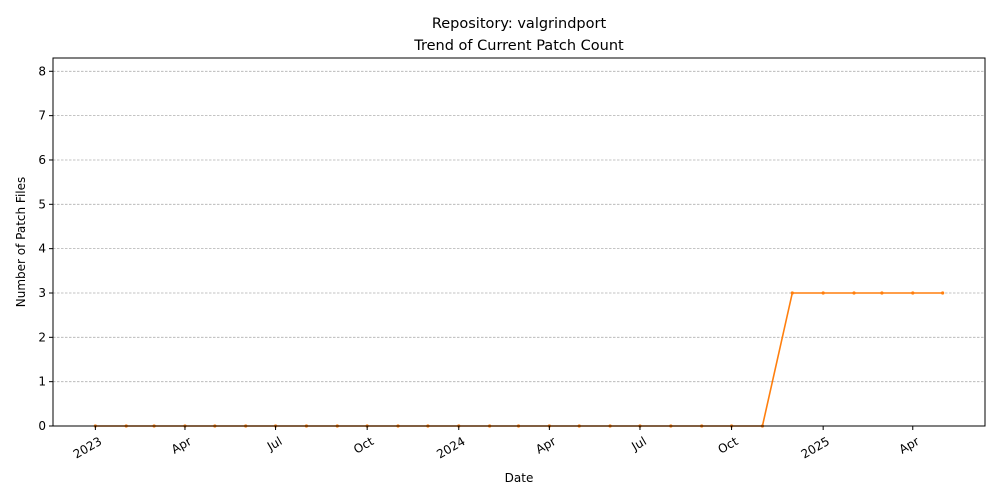  Describe the element at coordinates (21, 242) in the screenshot. I see `y-axis-label: Number of Patch Files` at that location.